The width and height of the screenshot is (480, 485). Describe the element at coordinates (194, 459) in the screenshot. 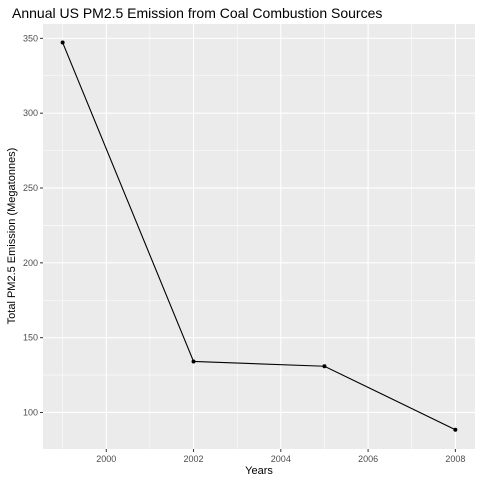

I see `x-tick-label: 2002` at that location.